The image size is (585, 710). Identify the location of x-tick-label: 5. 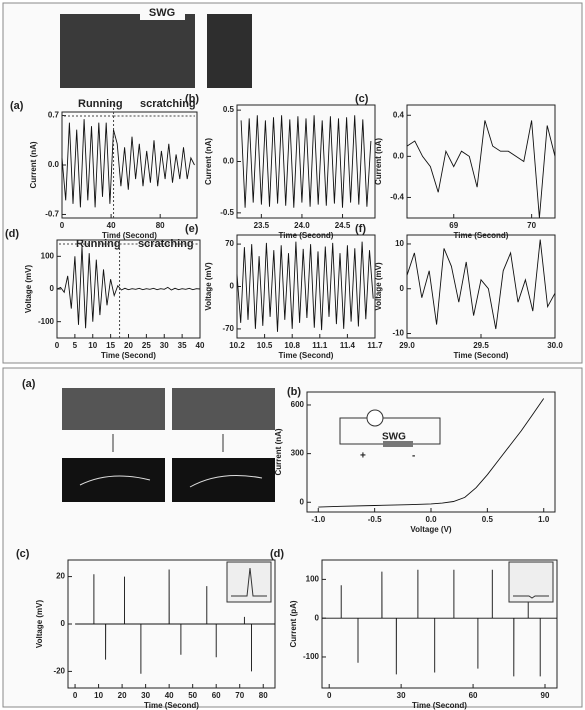
(75, 345).